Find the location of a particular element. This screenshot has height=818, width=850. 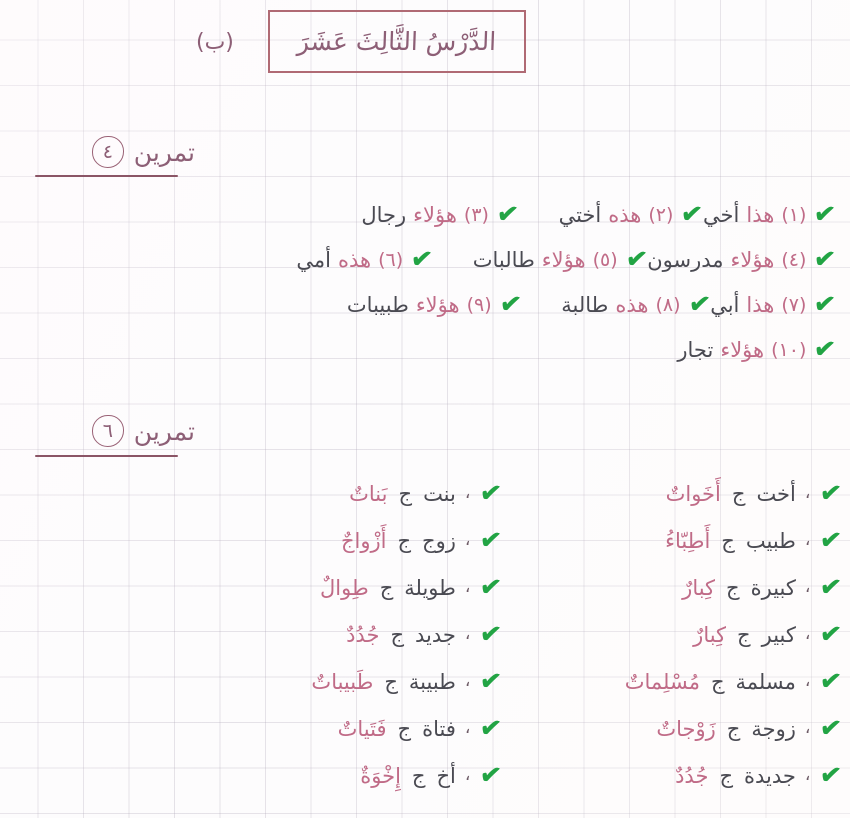

exercise-6-row: ✔ ، كبير ج كِبارٌ is located at coordinates (673, 634).